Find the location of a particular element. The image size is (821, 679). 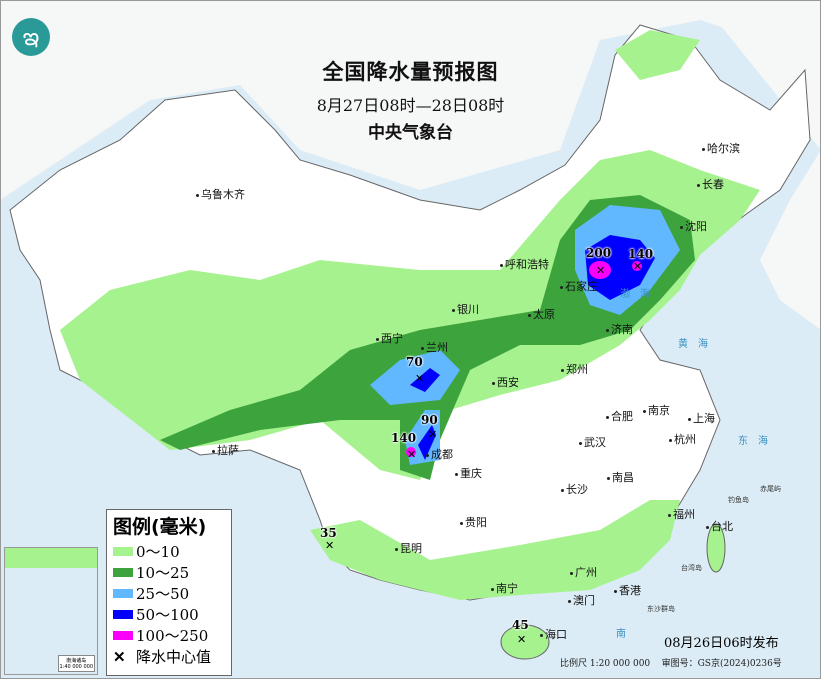

rain-center-value: 70 is located at coordinates (414, 362).